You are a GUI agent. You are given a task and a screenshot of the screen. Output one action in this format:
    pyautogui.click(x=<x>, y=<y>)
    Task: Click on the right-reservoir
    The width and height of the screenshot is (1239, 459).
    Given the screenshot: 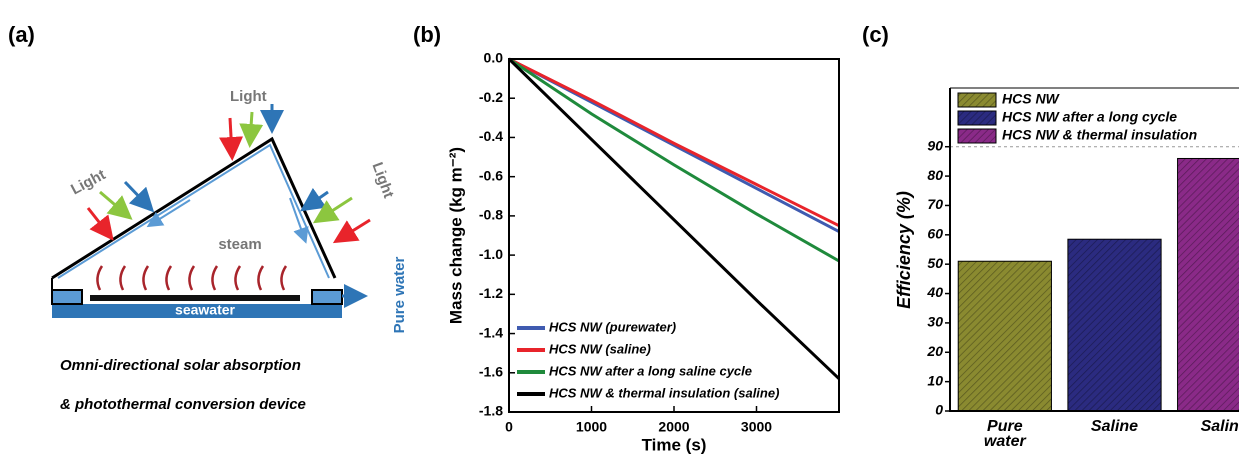 What is the action you would take?
    pyautogui.click(x=327, y=297)
    